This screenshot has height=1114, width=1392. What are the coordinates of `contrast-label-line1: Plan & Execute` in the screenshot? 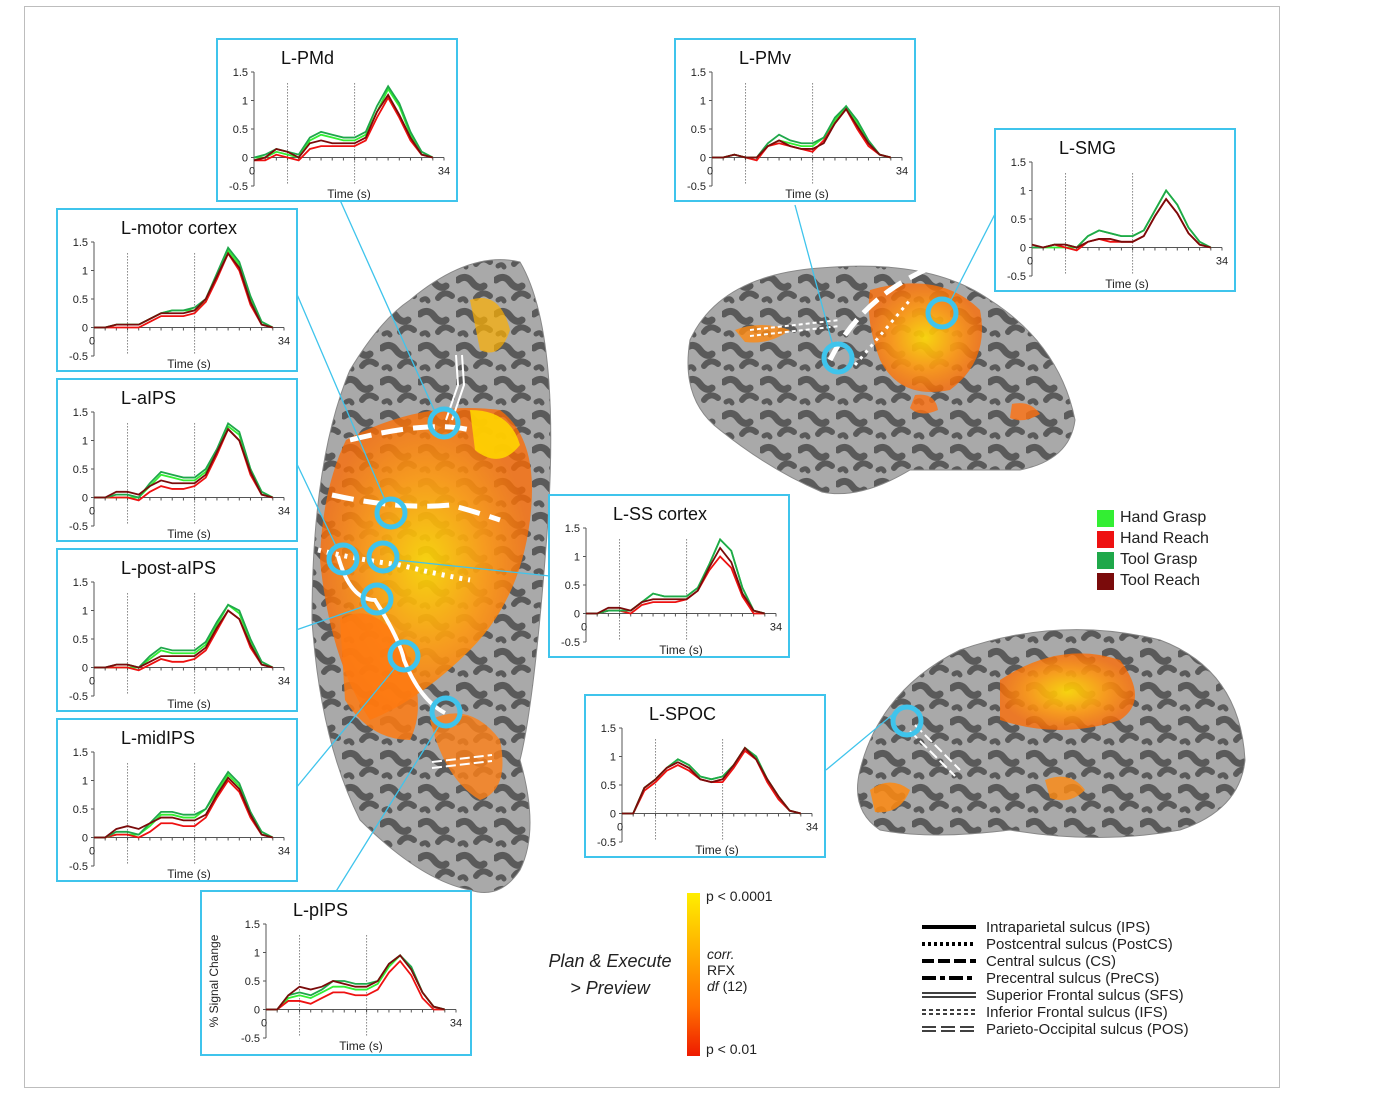 It's located at (610, 961).